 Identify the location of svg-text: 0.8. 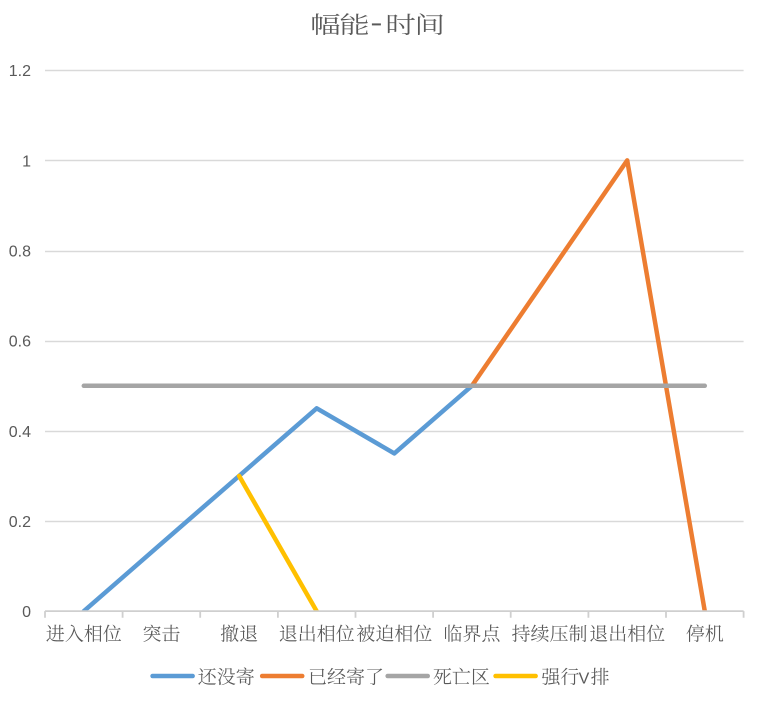
(20, 251).